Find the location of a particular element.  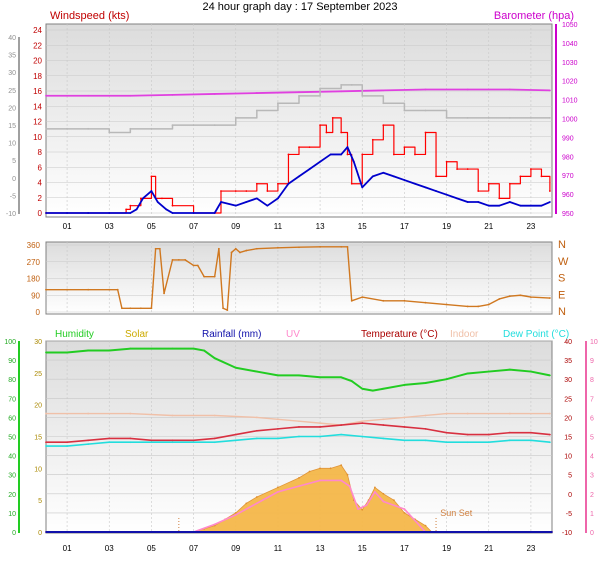

humidity-tick-label: 80 is located at coordinates (12, 380).